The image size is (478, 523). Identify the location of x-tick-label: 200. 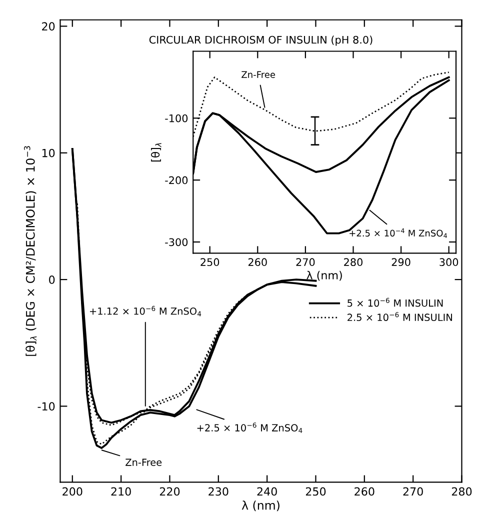
(72, 491).